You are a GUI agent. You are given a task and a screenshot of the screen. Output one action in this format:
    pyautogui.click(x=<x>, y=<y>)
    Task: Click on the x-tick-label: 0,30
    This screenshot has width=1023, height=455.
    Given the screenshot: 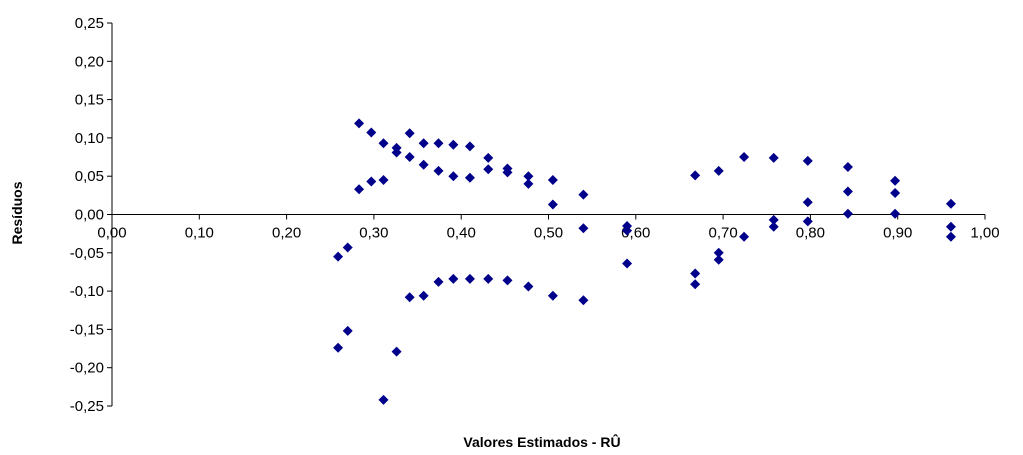 What is the action you would take?
    pyautogui.click(x=373, y=233)
    